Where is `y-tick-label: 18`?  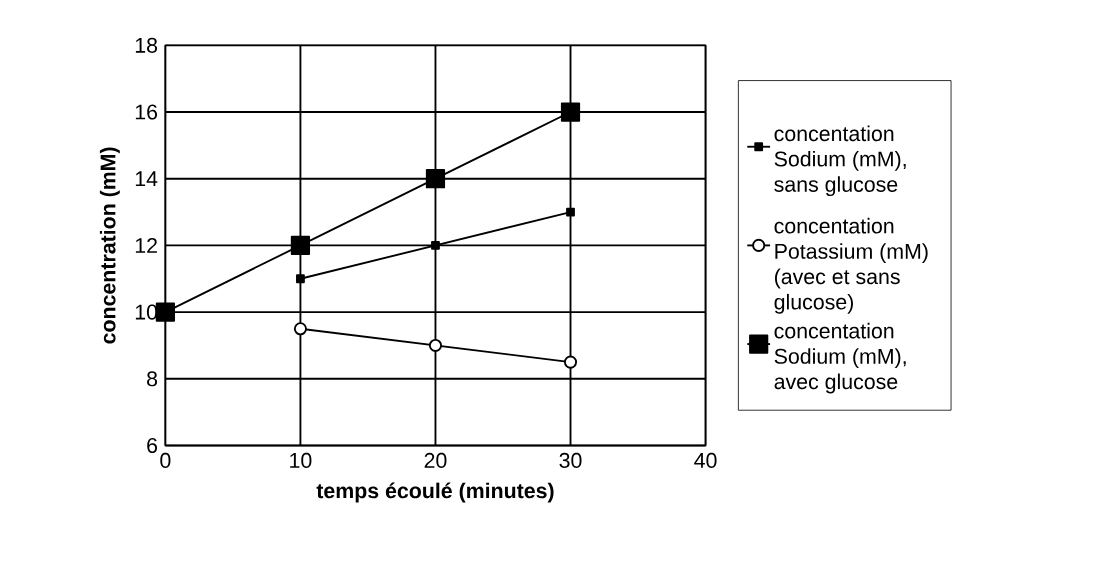 y-tick-label: 18 is located at coordinates (146, 45).